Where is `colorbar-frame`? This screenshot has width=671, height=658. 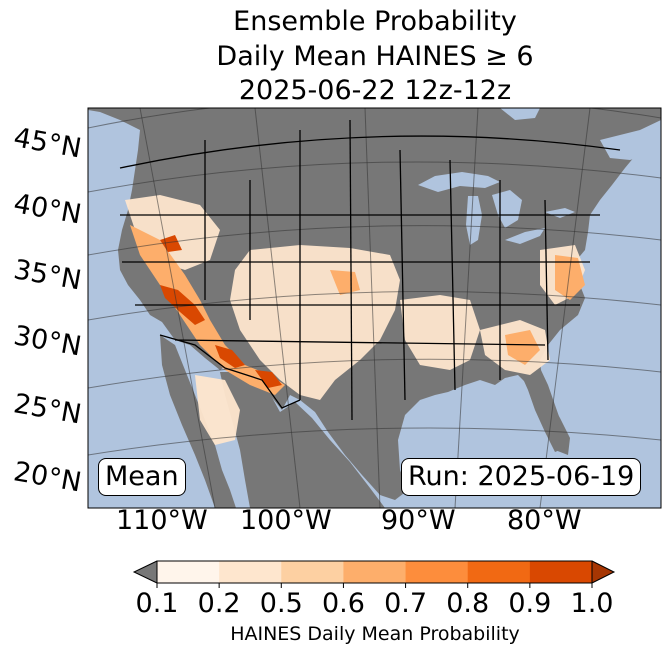 colorbar-frame is located at coordinates (374, 572).